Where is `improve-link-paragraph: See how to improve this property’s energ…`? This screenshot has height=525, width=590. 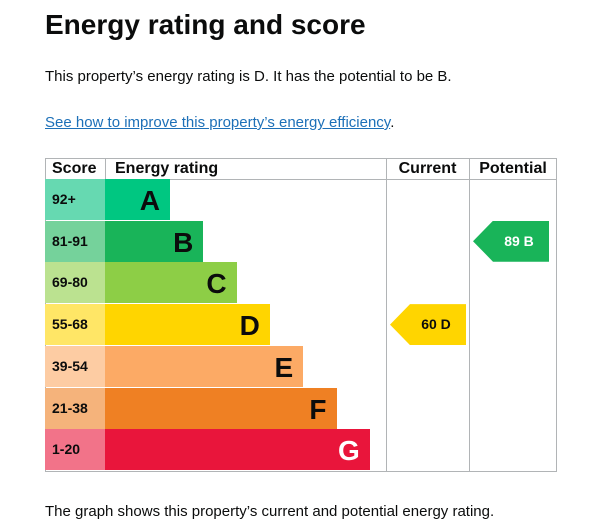
improve-link-paragraph: See how to improve this property’s energ… is located at coordinates (219, 123).